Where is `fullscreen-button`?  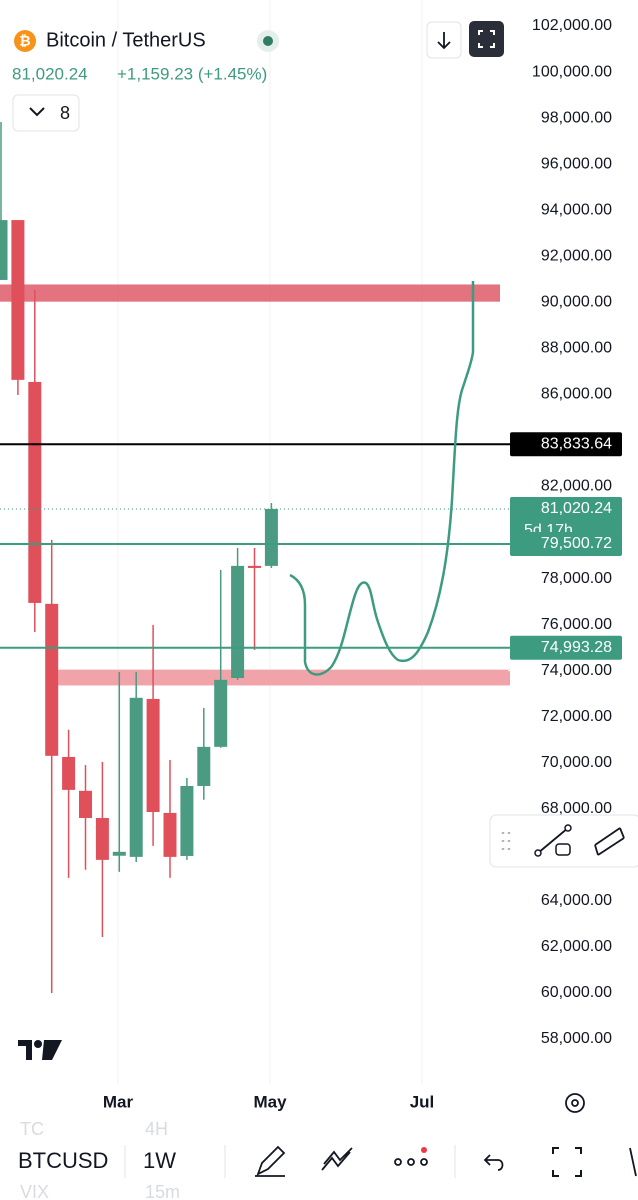
fullscreen-button is located at coordinates (486, 39).